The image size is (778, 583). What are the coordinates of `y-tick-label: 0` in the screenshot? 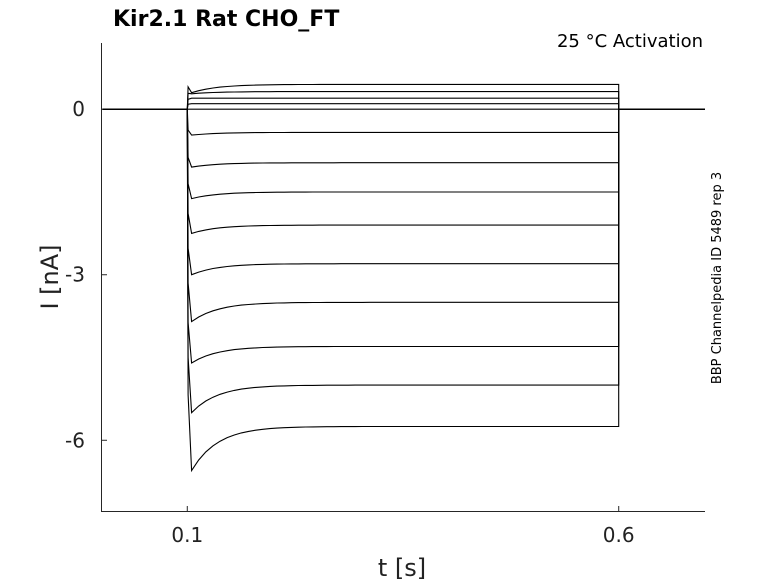 It's located at (78, 109).